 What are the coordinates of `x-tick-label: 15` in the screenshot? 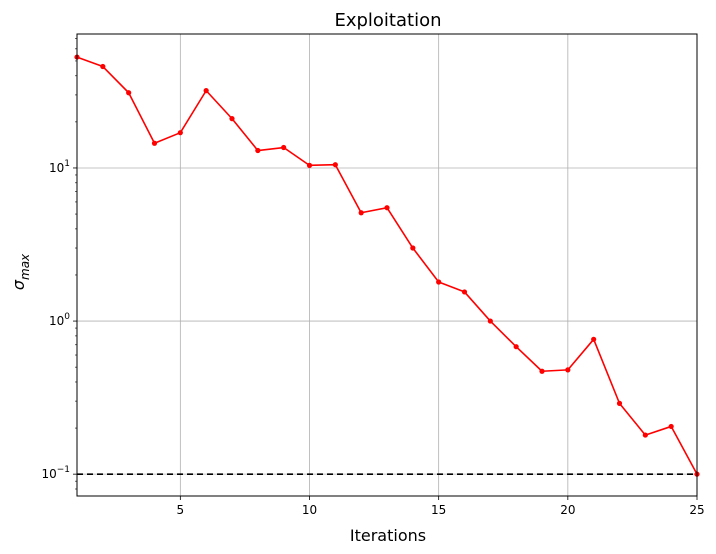 It's located at (438, 510).